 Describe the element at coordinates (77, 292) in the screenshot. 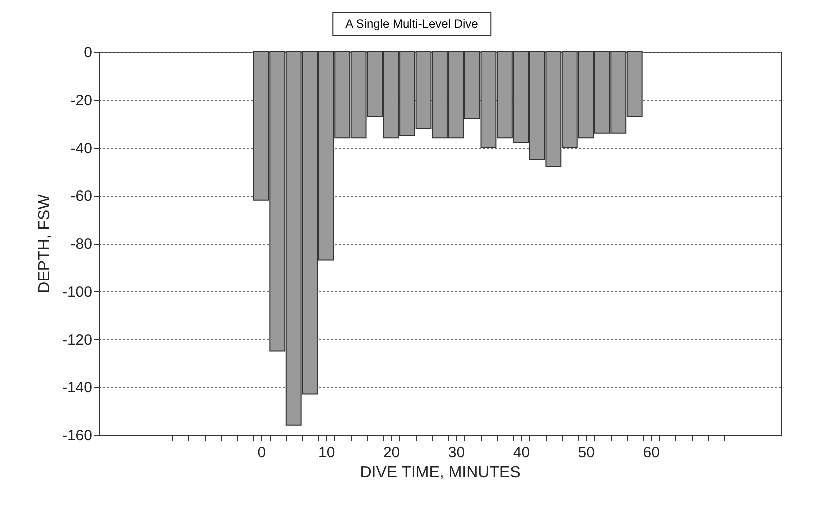

I see `y-tick-label: -100` at that location.